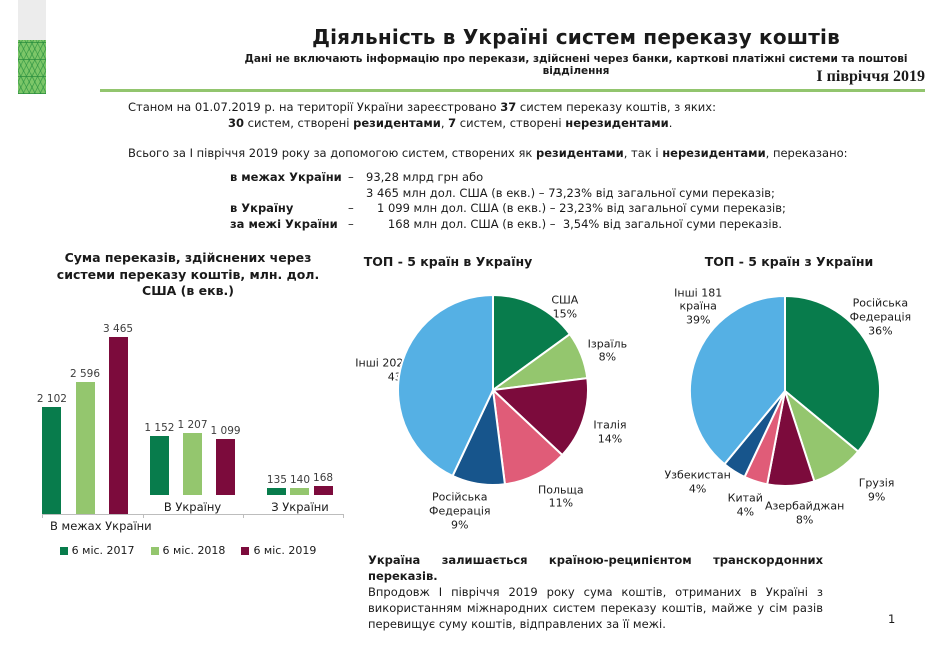  I want to click on bar-value-label: 140, so click(300, 479).